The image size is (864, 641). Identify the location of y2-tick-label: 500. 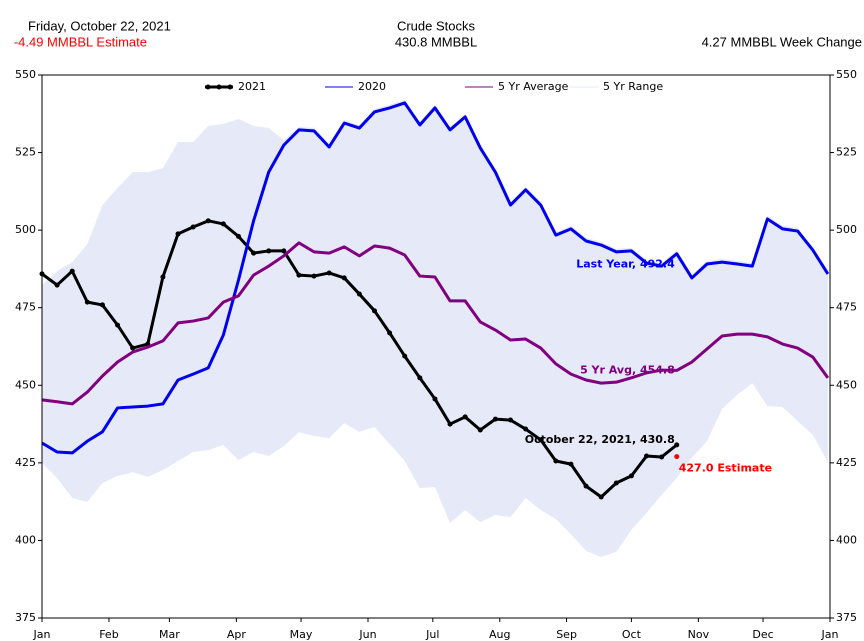
(846, 229).